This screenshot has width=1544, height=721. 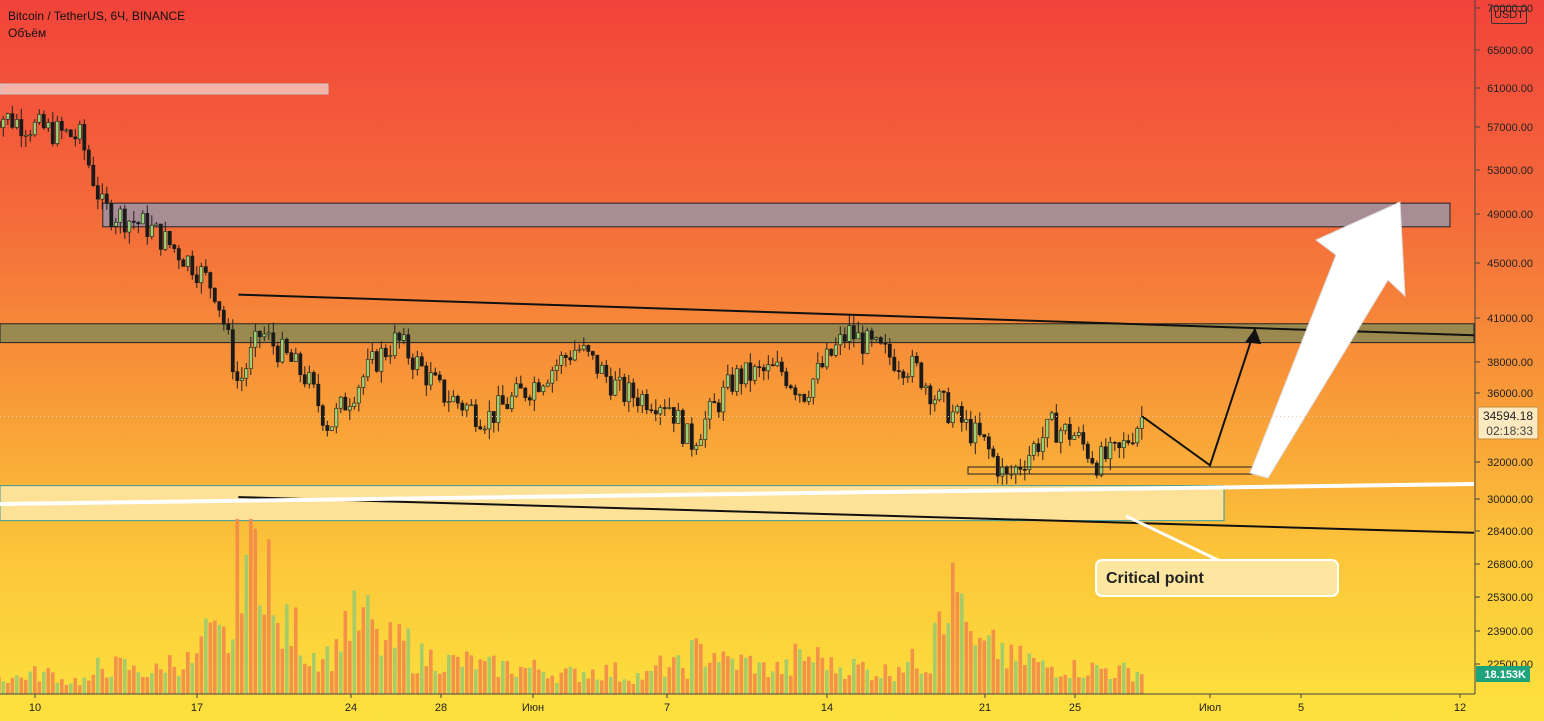 What do you see at coordinates (1199, 397) in the screenshot?
I see `projection-path` at bounding box center [1199, 397].